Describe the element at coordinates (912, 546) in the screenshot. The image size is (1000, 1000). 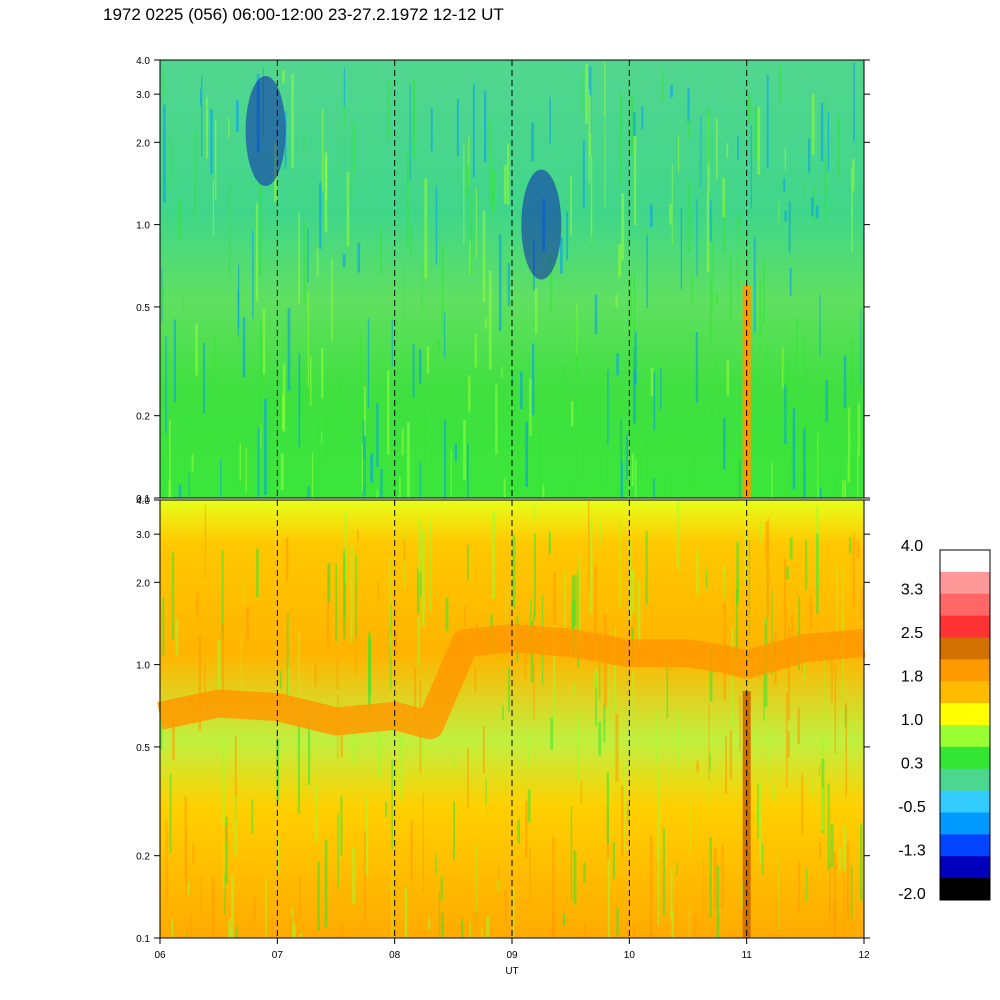
I see `colorbar-label: 4.0` at that location.